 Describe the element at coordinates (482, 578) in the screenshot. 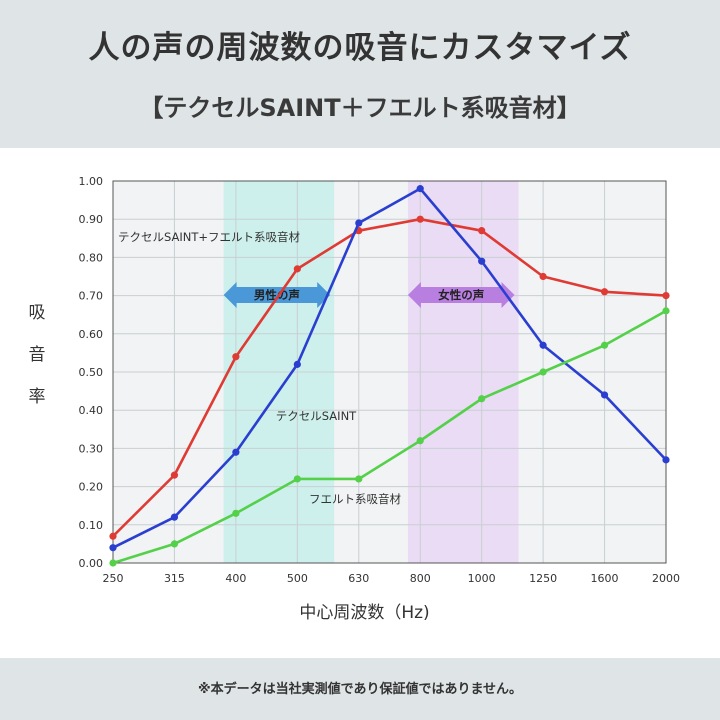

I see `x-tick-label: 1000` at that location.